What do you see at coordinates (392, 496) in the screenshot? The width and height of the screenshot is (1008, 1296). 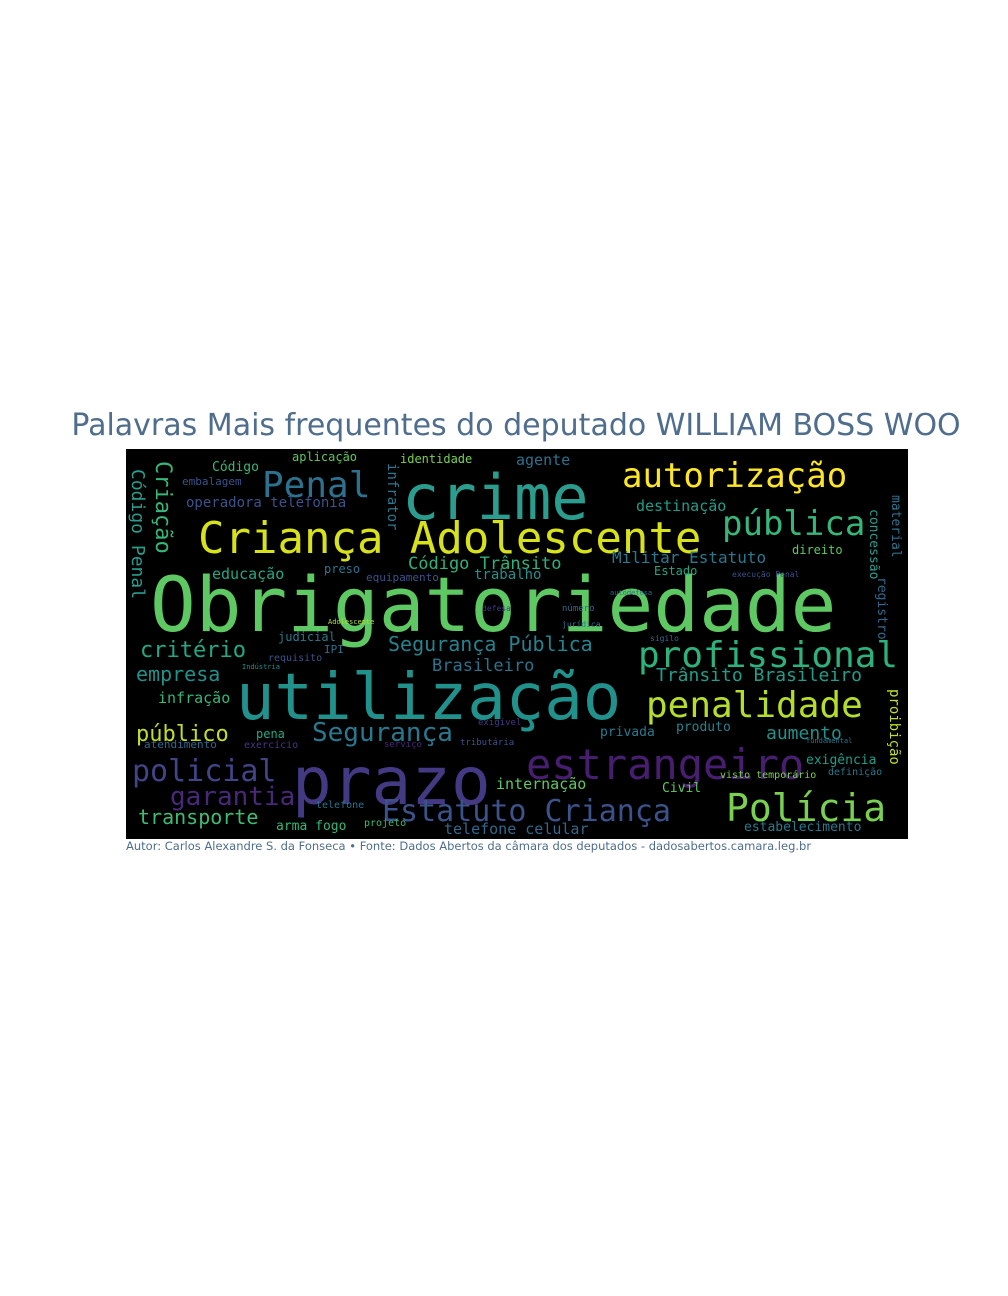 I see `cloud-word: infrator` at bounding box center [392, 496].